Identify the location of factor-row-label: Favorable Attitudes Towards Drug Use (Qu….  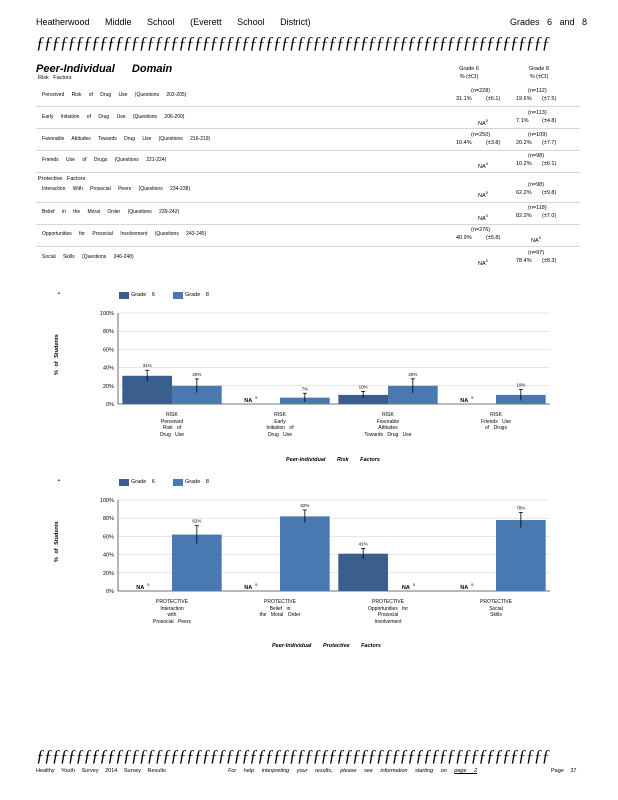
(126, 139).